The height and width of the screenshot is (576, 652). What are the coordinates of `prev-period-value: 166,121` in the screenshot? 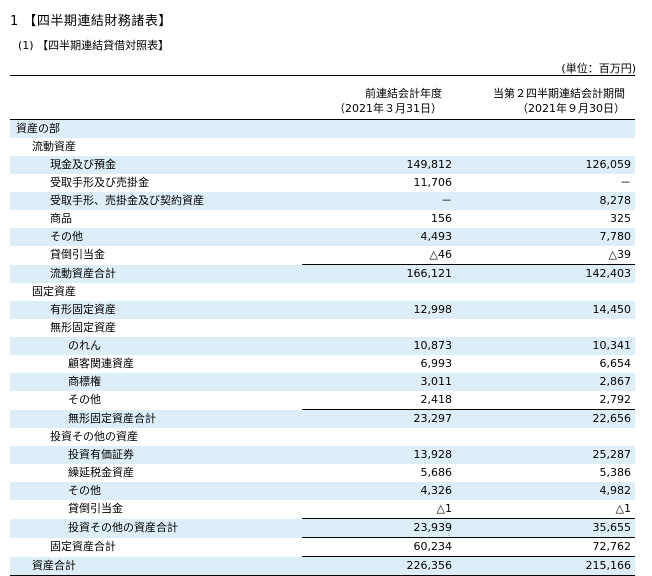 It's located at (378, 273).